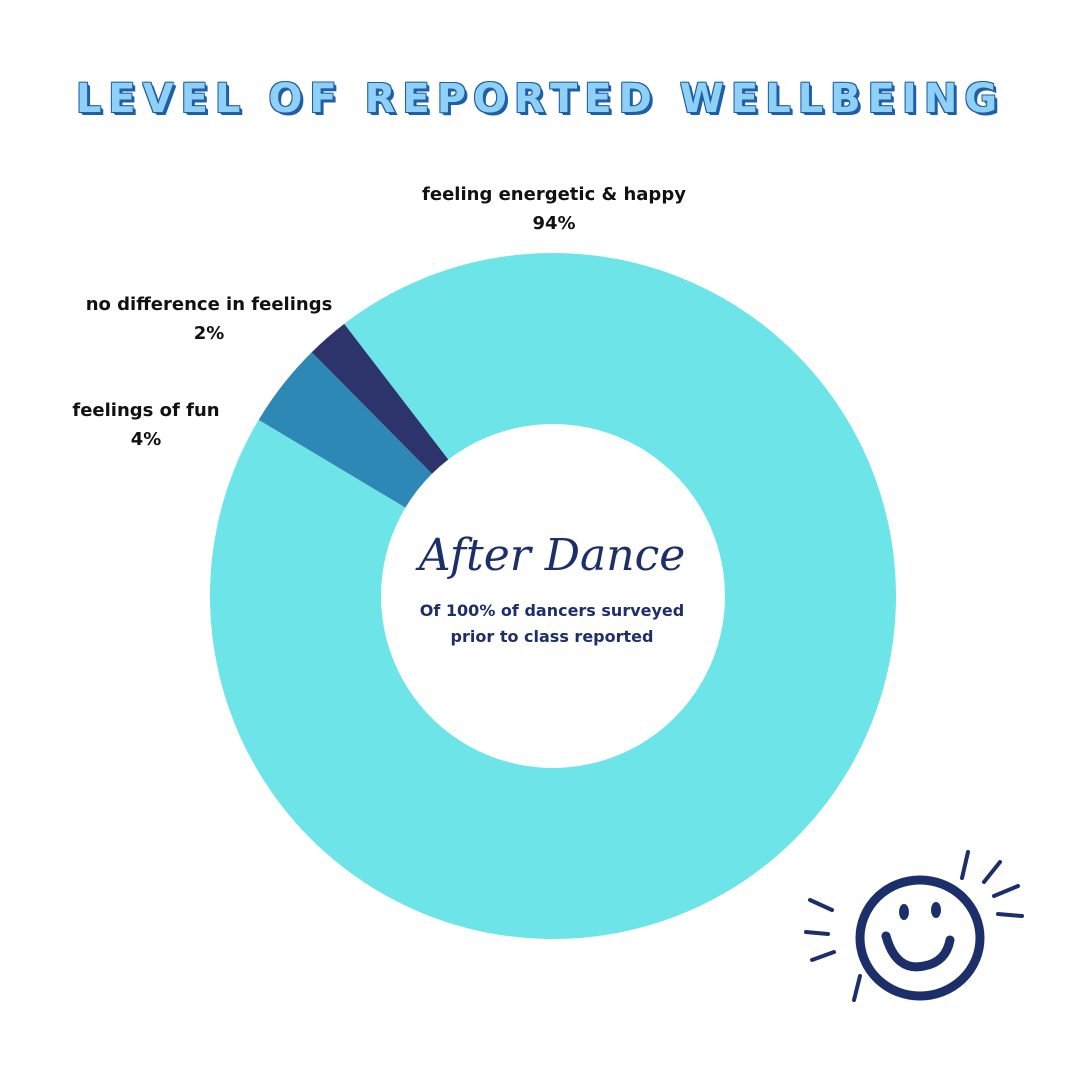 Image resolution: width=1080 pixels, height=1080 pixels. I want to click on slice-no-difference-in-feelings, so click(380, 398).